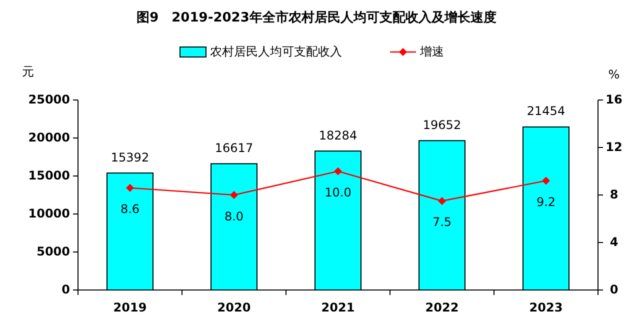 The image size is (633, 325). What do you see at coordinates (442, 307) in the screenshot?
I see `x-tick-label: 2022` at bounding box center [442, 307].